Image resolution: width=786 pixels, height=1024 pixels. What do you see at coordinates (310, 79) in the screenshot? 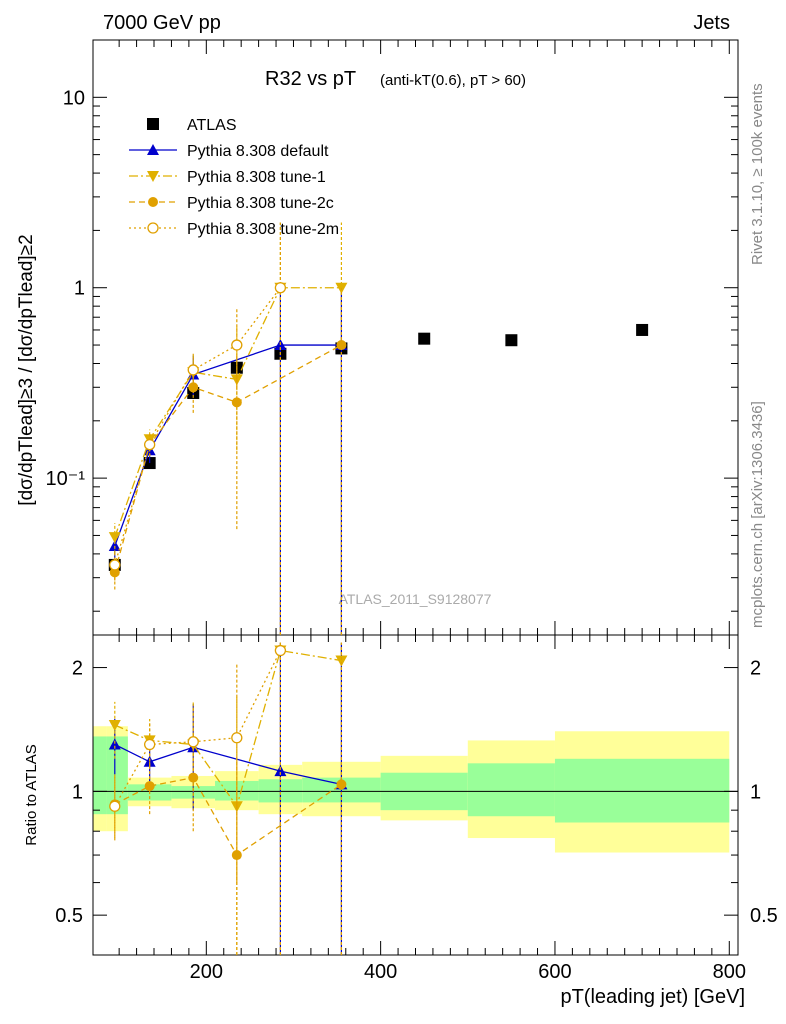
I see `main-chart-title: R32 vs pT` at bounding box center [310, 79].